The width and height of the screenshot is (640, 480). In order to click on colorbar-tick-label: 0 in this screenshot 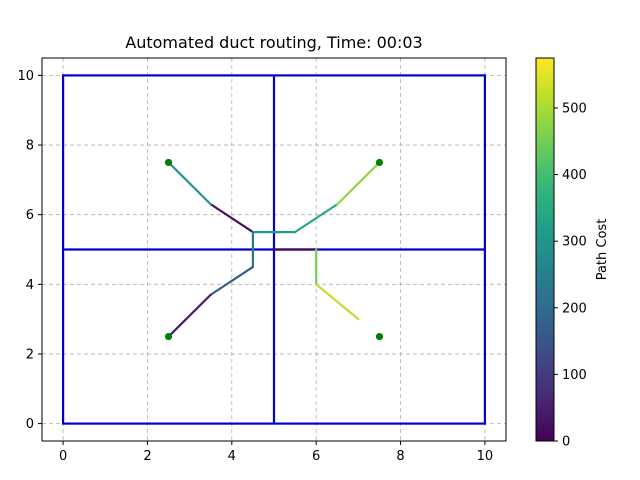, I will do `click(566, 442)`.